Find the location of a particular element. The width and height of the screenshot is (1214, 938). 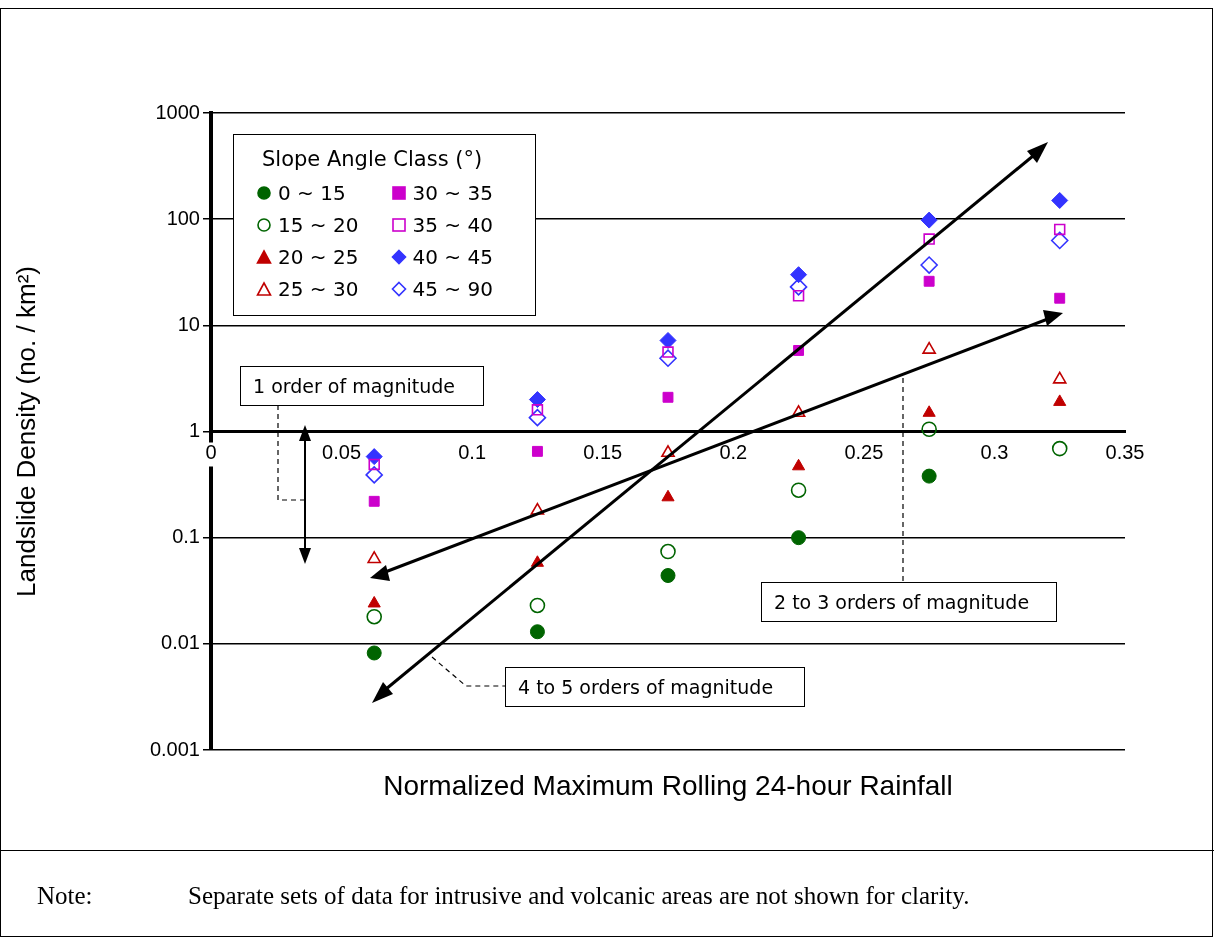

legend-label: 25 ~ 30 is located at coordinates (318, 289).